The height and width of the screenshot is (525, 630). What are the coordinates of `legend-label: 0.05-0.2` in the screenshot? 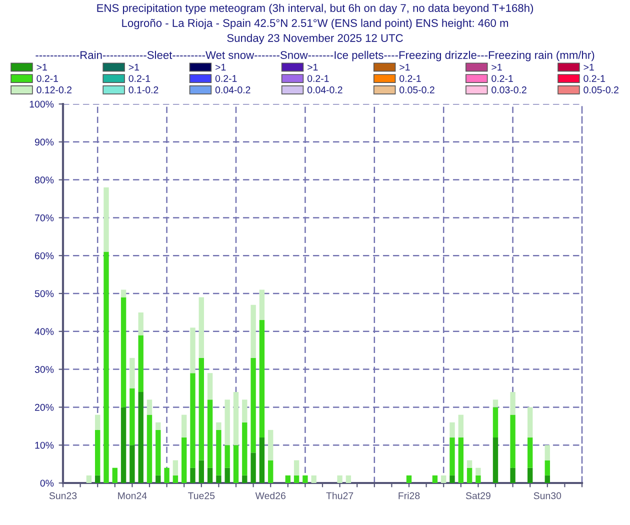 It's located at (601, 90).